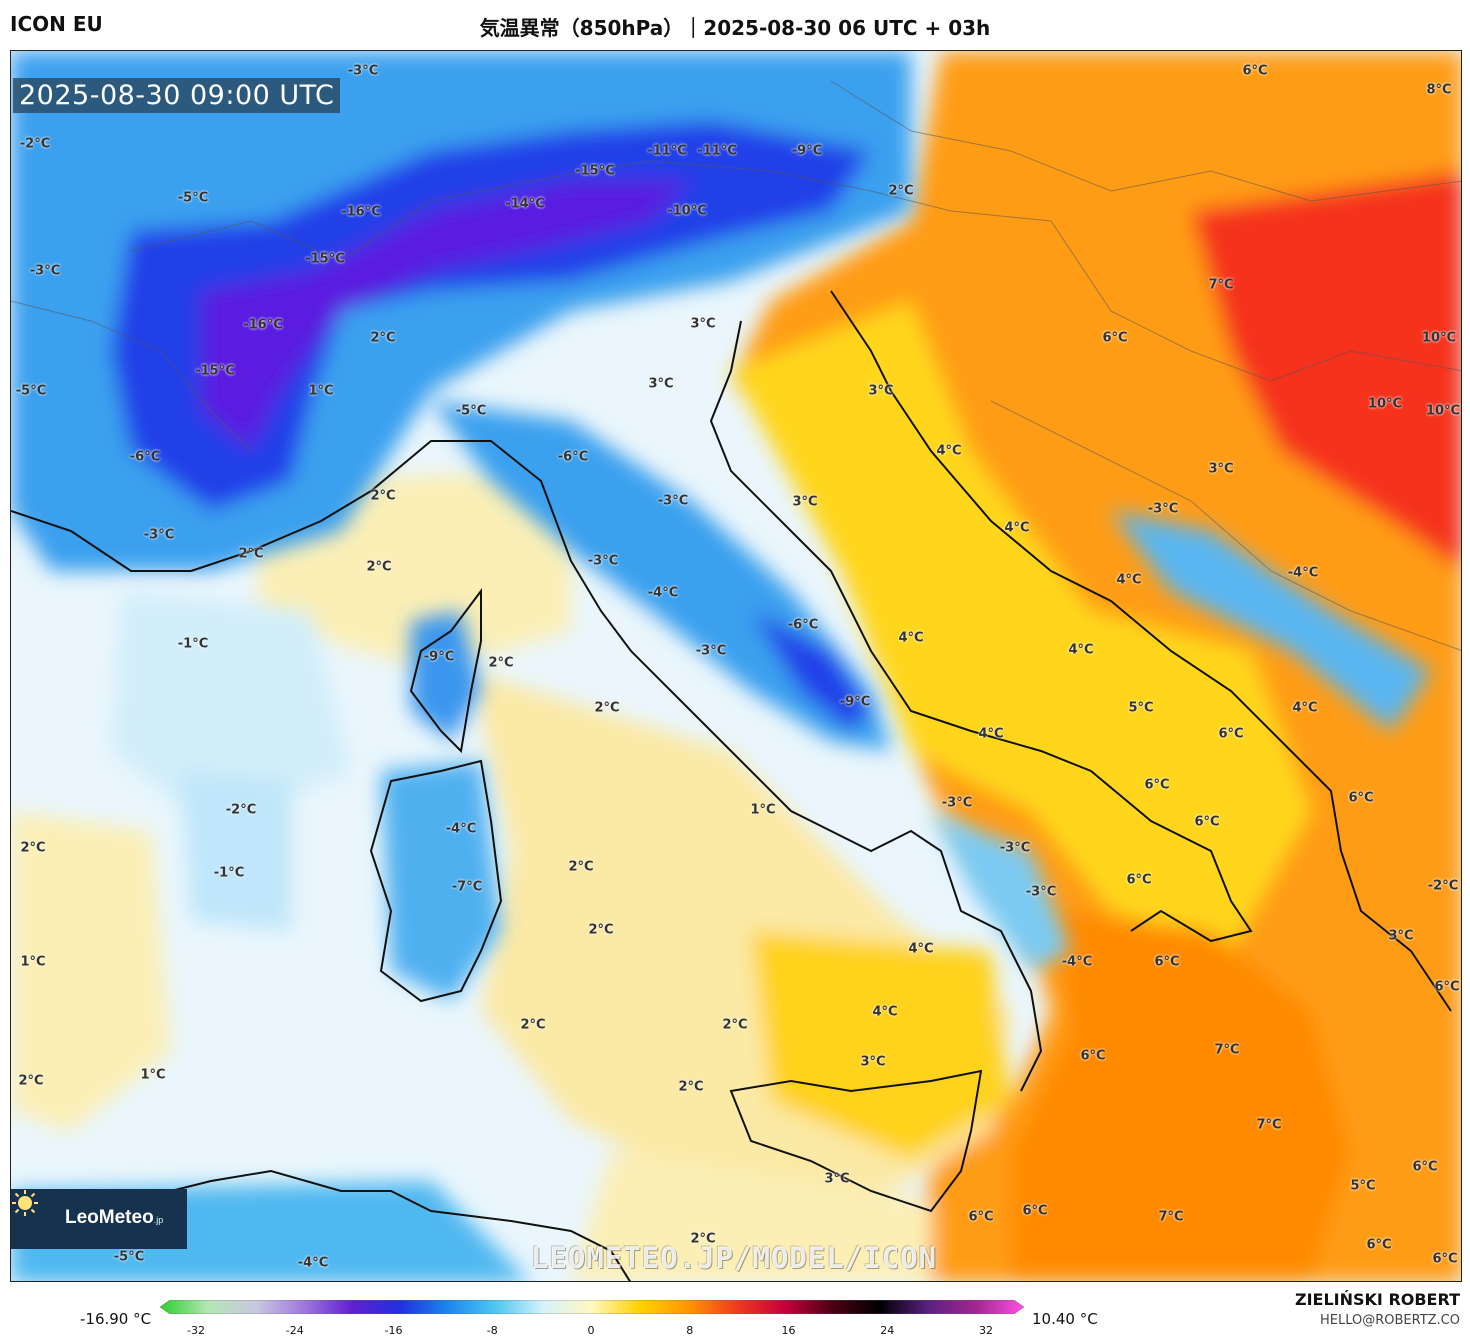  I want to click on border-central, so click(1145, 141).